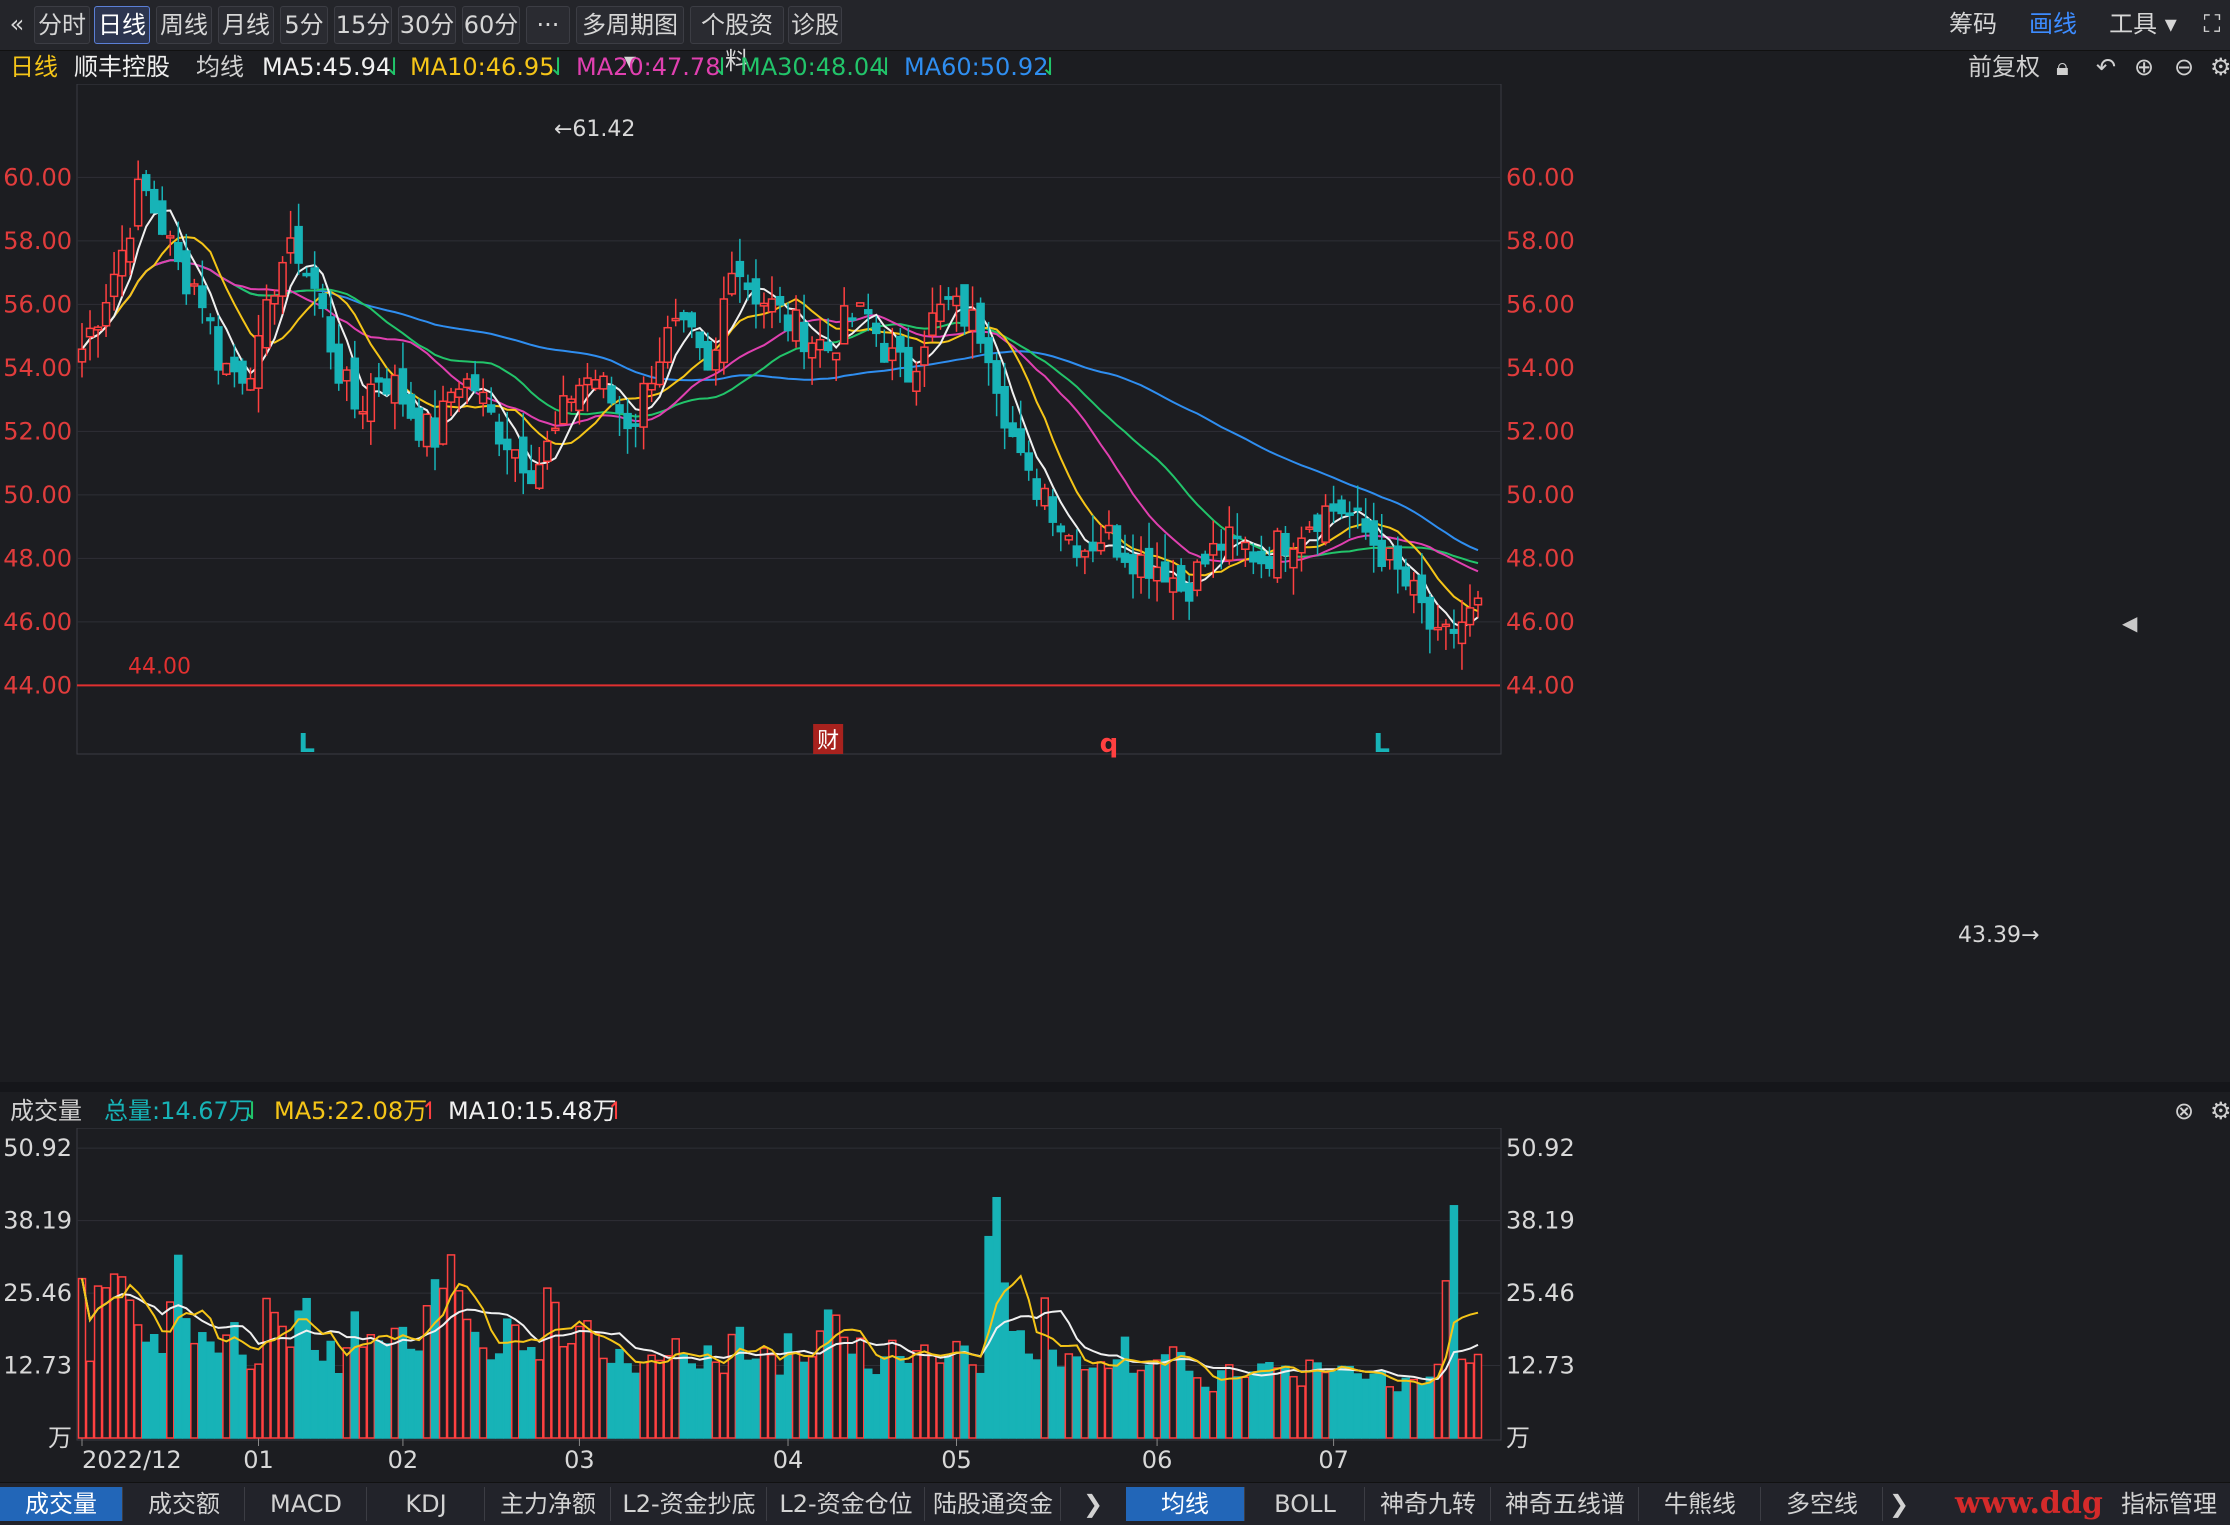  What do you see at coordinates (61, 1504) in the screenshot?
I see `tab-volume: 成交量` at bounding box center [61, 1504].